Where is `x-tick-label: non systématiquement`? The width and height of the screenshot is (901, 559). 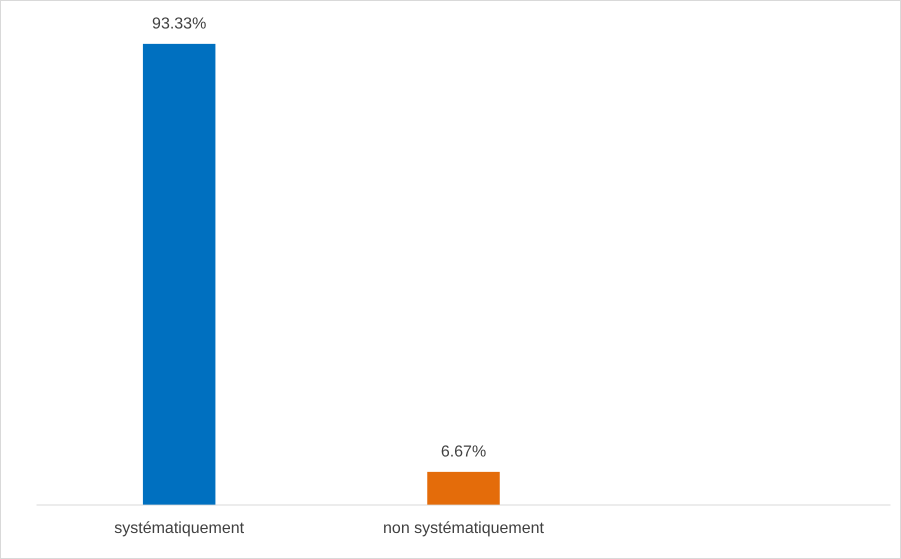 x-tick-label: non systématiquement is located at coordinates (464, 528).